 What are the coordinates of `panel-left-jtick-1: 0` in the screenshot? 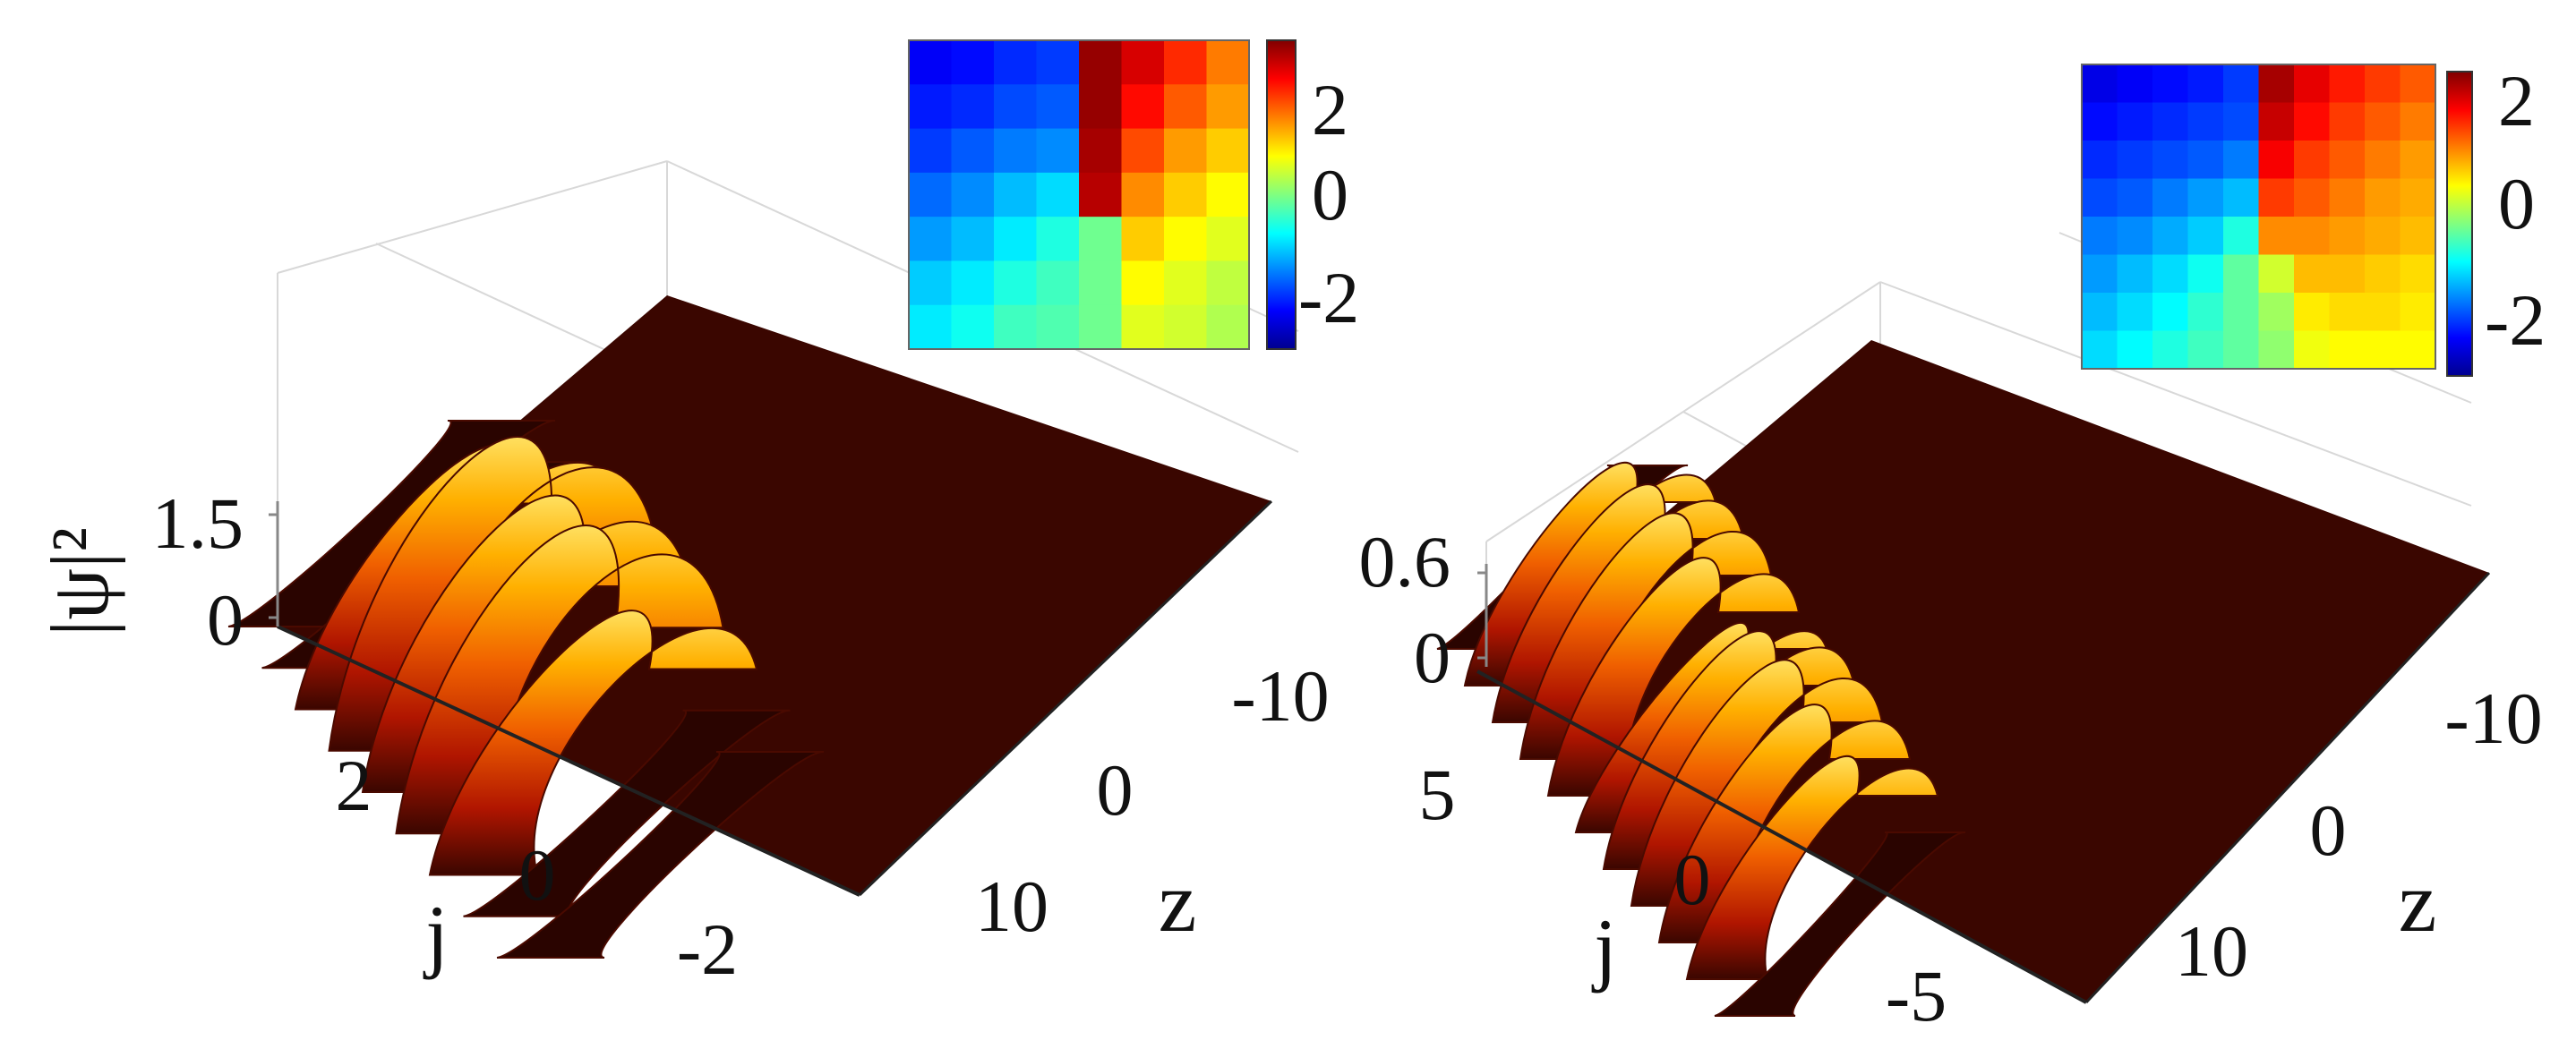 It's located at (537, 875).